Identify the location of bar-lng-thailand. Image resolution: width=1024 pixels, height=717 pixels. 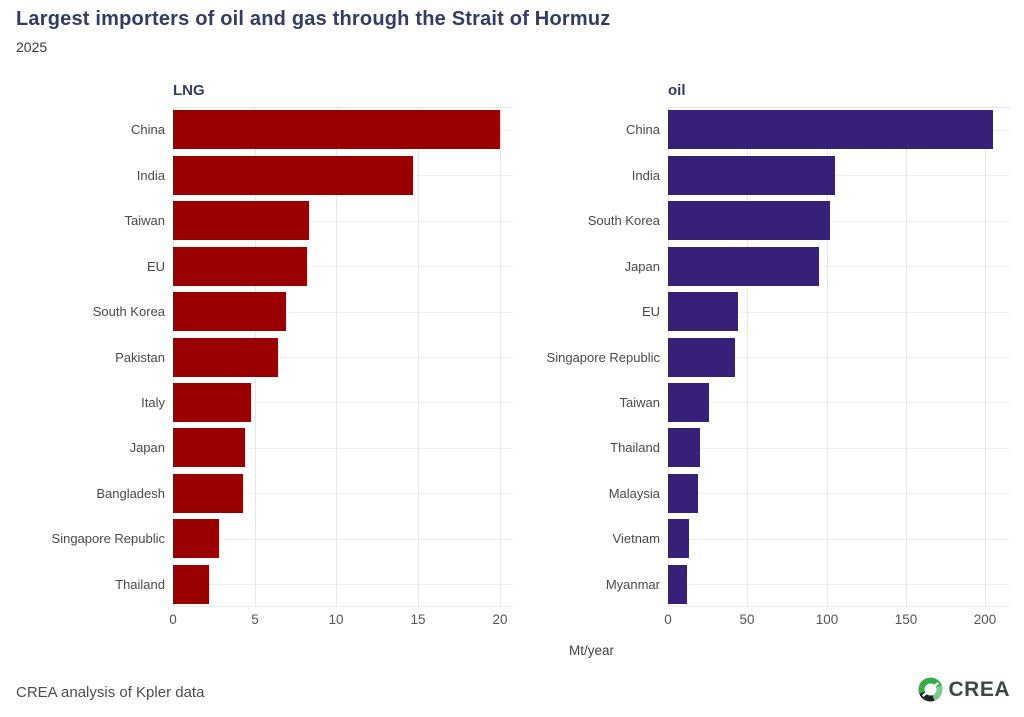
(191, 584).